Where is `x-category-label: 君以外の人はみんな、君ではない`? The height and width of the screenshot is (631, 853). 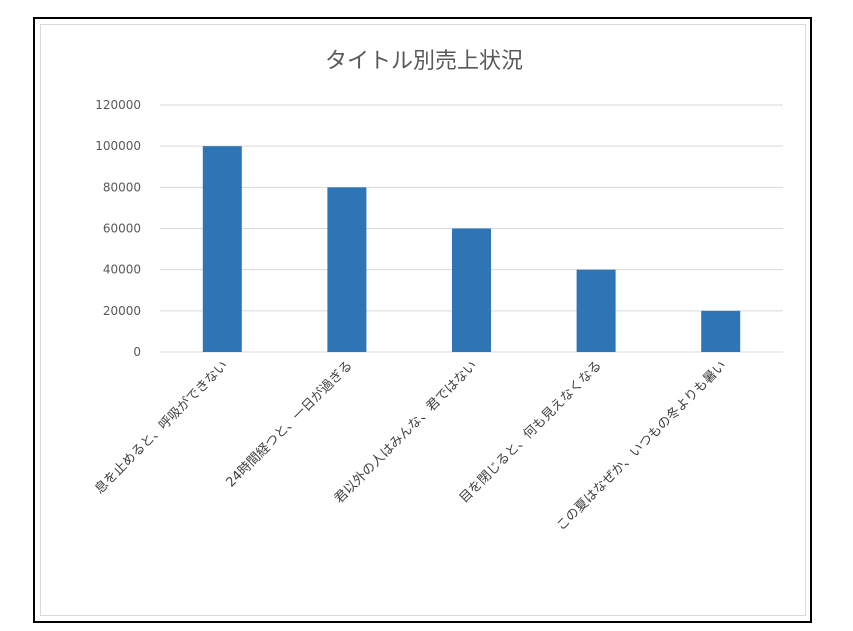 x-category-label: 君以外の人はみんな、君ではない is located at coordinates (406, 432).